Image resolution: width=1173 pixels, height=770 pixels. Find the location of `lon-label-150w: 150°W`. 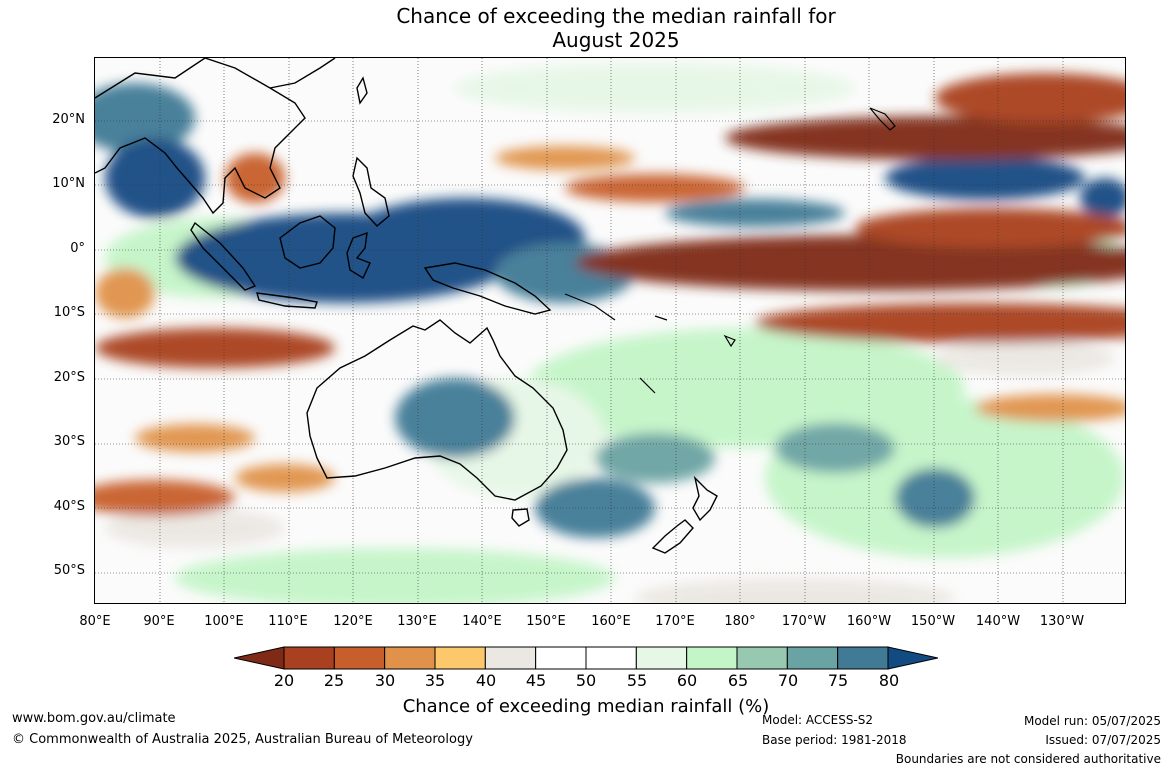

lon-label-150w: 150°W is located at coordinates (933, 621).